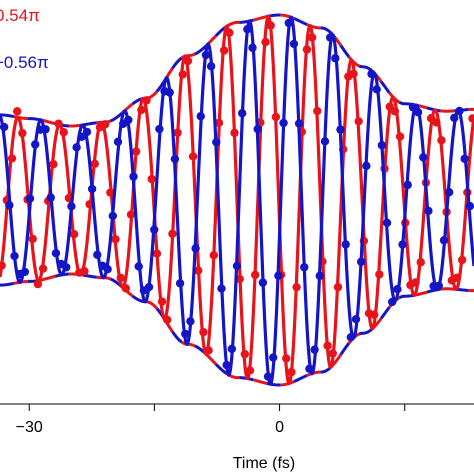 This screenshot has width=474, height=474. Describe the element at coordinates (24, 39) in the screenshot. I see `legend: 0.54π −0.56π` at that location.